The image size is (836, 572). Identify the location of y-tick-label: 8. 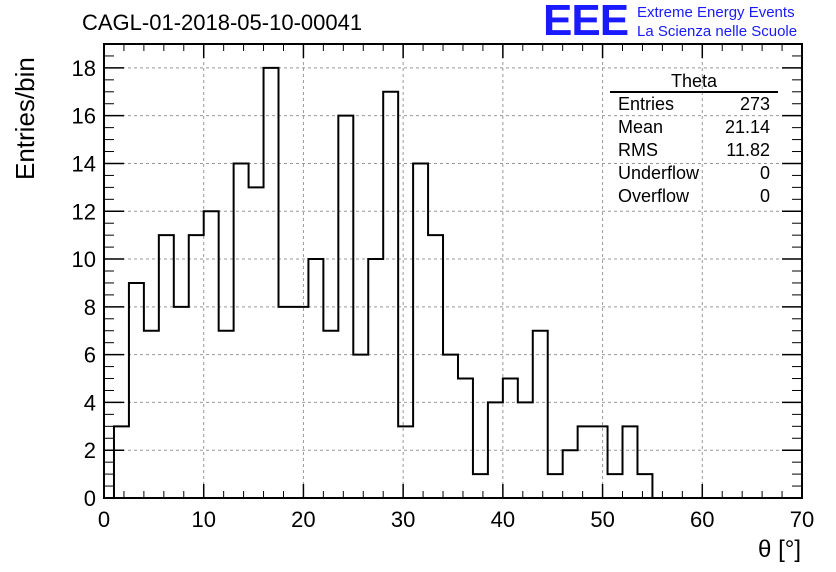
(90, 307).